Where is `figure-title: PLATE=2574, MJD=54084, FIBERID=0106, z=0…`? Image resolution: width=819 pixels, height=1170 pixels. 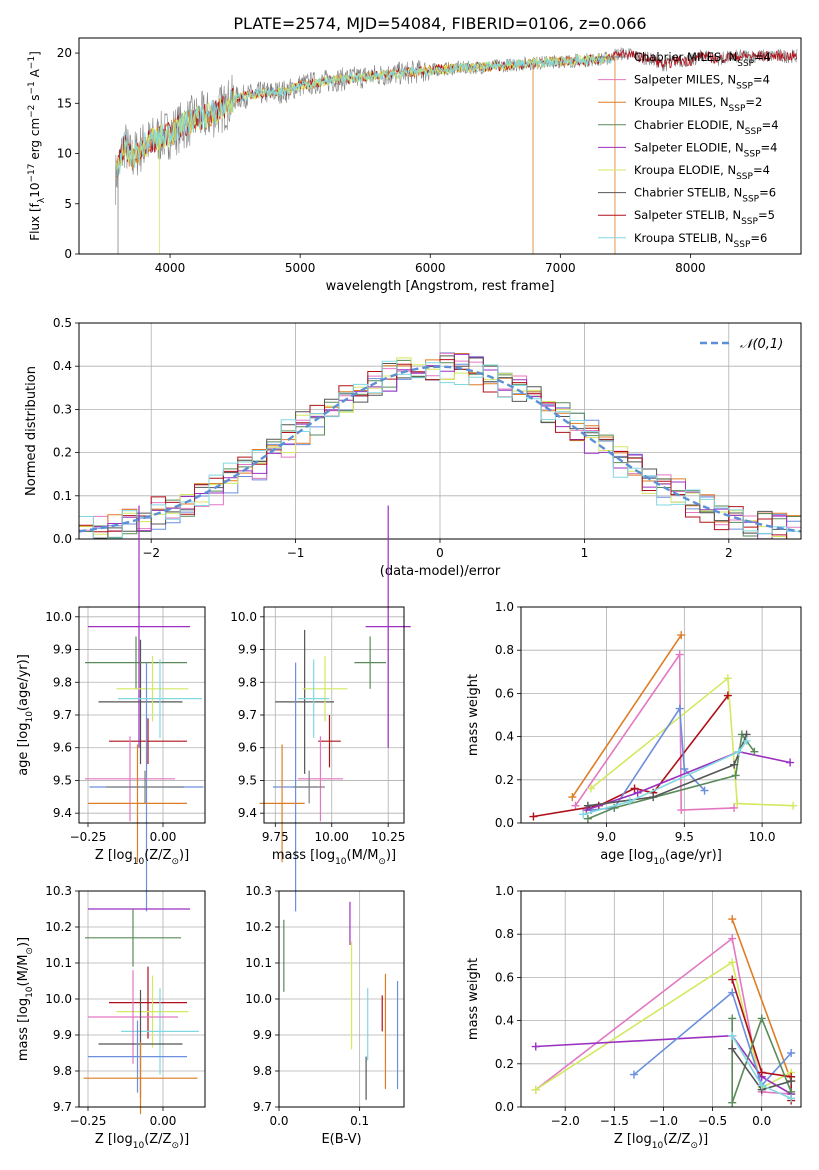 figure-title: PLATE=2574, MJD=54084, FIBERID=0106, z=0… is located at coordinates (439, 23).